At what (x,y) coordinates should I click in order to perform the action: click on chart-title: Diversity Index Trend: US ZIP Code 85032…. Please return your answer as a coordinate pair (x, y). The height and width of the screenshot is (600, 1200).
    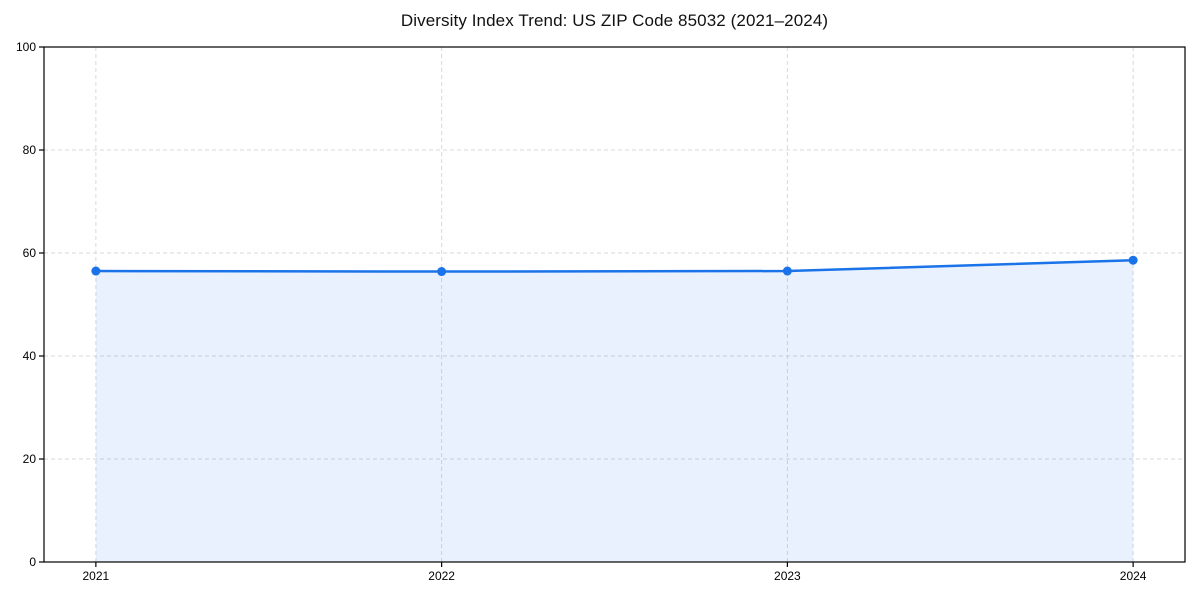
    Looking at the image, I should click on (614, 20).